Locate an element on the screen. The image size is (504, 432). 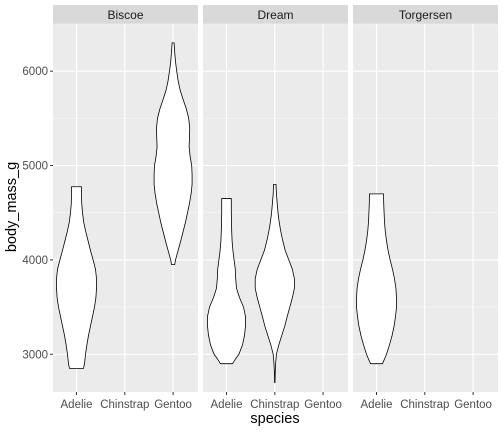
strip-label: Biscoe is located at coordinates (125, 15).